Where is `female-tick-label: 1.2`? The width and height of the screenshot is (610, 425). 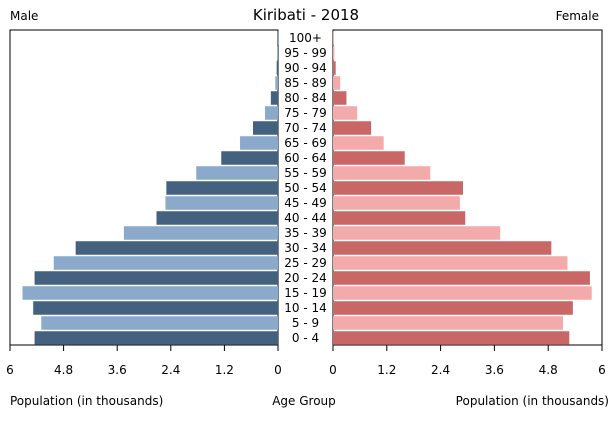 female-tick-label: 1.2 is located at coordinates (386, 370).